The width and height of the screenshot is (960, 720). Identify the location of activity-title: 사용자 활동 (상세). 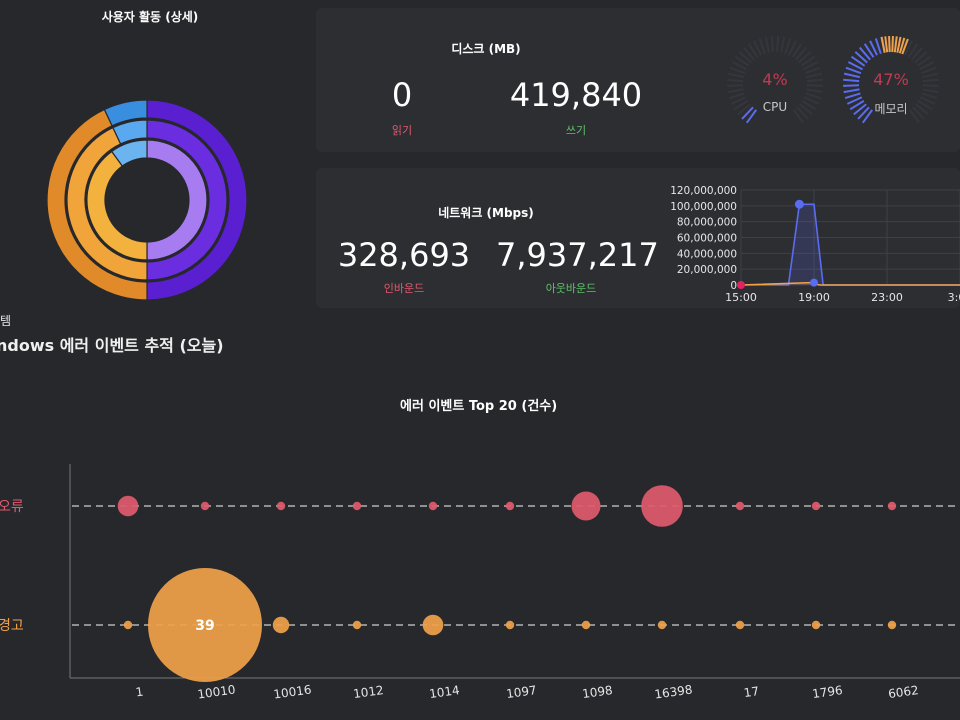
(150, 17).